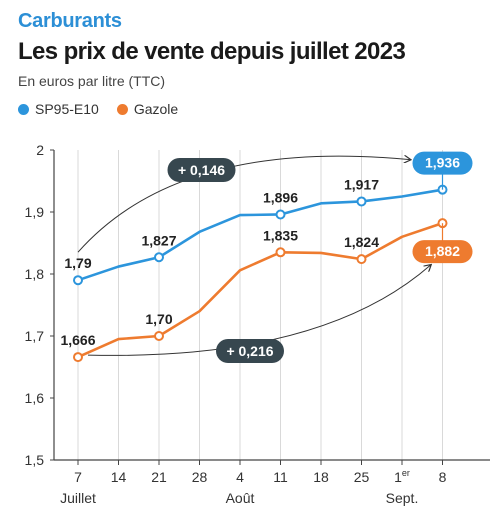 The image size is (499, 511). Describe the element at coordinates (70, 21) in the screenshot. I see `kicker: Carburants` at that location.